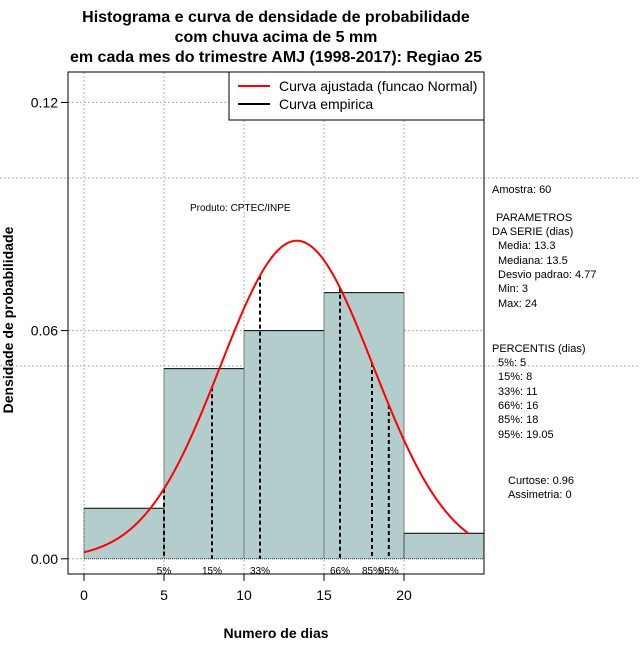 The height and width of the screenshot is (660, 640). What do you see at coordinates (404, 595) in the screenshot?
I see `x-tick-label-4: 20` at bounding box center [404, 595].